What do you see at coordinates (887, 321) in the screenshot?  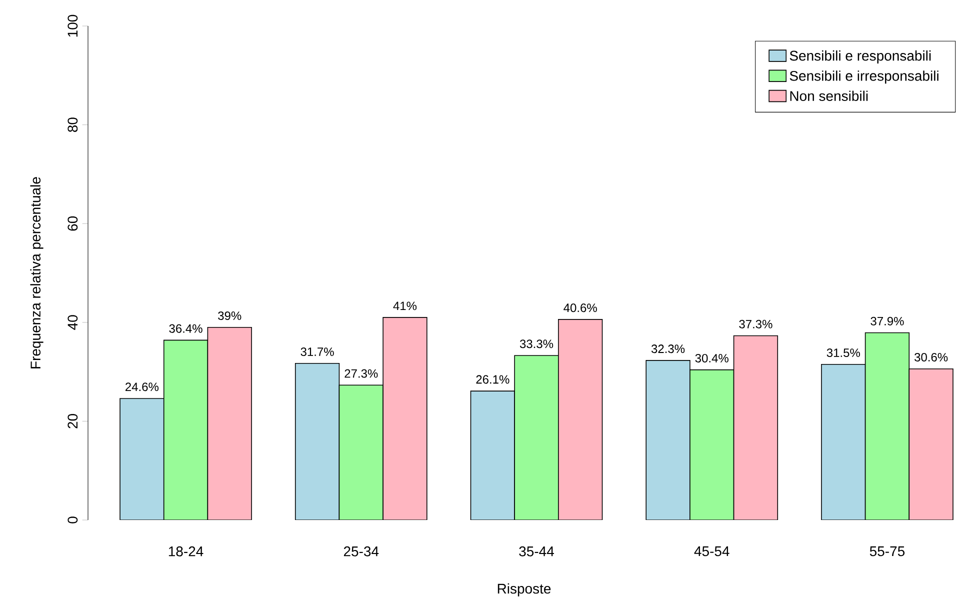 I see `data-label: 37.9%` at bounding box center [887, 321].